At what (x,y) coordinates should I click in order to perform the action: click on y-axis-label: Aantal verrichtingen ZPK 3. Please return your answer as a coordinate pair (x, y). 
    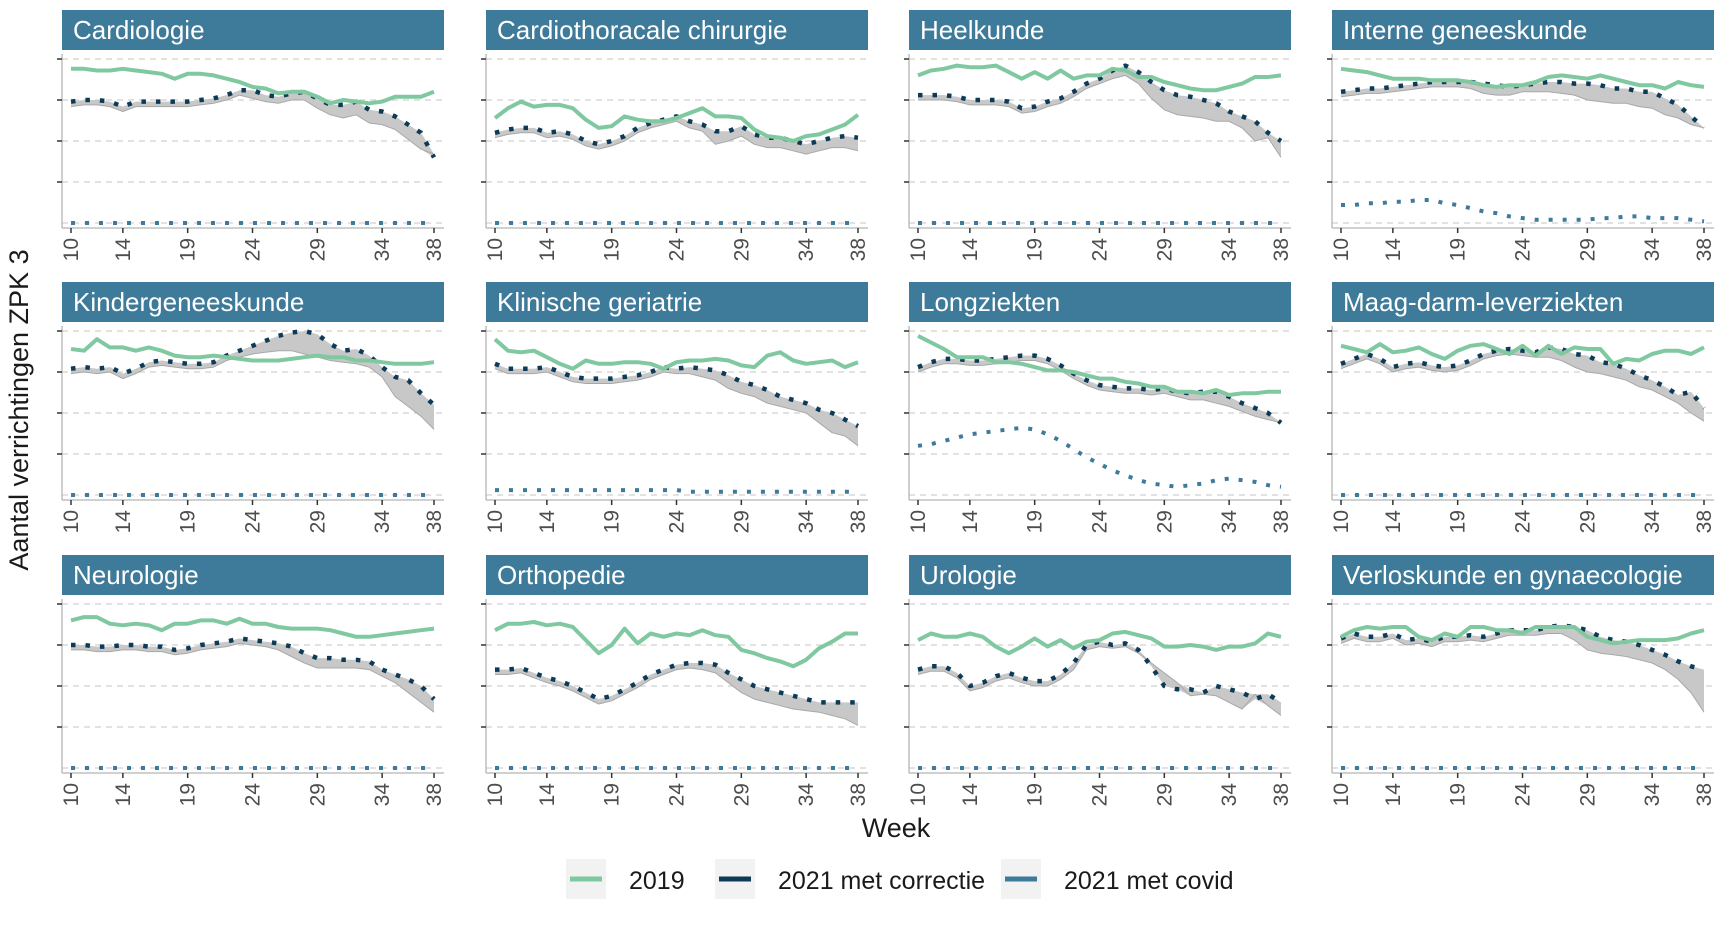
    Looking at the image, I should click on (19, 409).